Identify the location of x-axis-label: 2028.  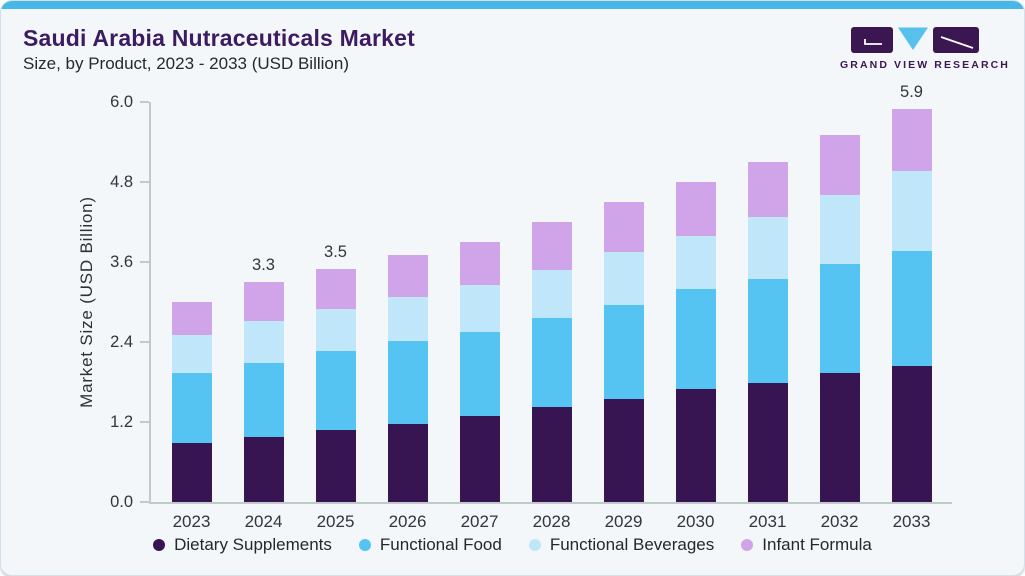
(551, 521).